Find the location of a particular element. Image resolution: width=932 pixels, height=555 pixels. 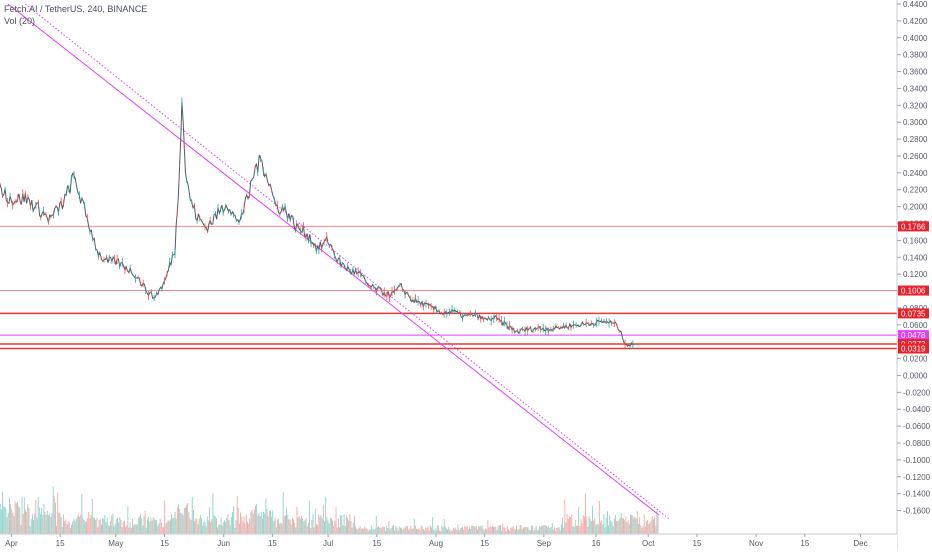

y-tick-label: 0.4400 is located at coordinates (915, 4).